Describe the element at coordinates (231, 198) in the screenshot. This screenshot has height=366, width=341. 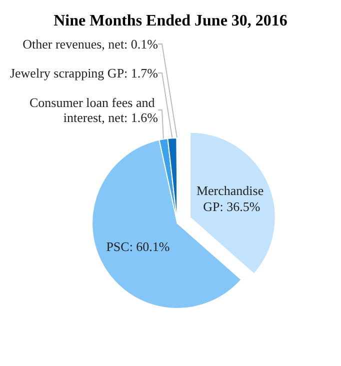
I see `slice-label: Merchandise GP: 36.5%` at that location.